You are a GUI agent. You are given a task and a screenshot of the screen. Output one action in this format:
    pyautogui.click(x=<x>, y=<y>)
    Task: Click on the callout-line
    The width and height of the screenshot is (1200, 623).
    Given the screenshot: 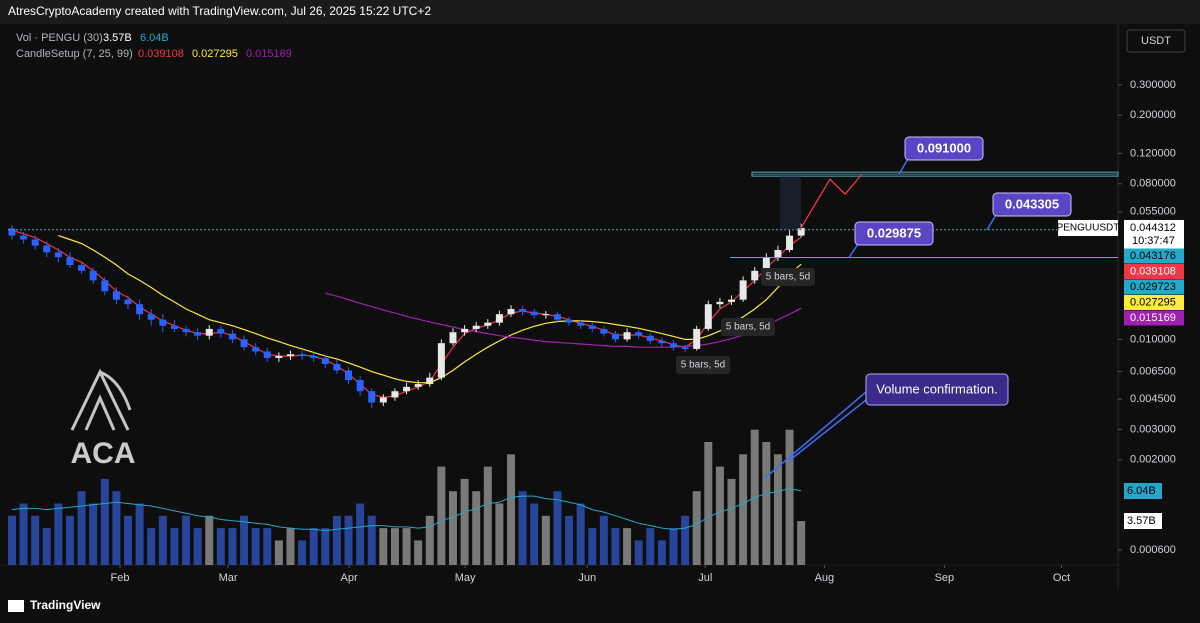 What is the action you would take?
    pyautogui.click(x=903, y=166)
    